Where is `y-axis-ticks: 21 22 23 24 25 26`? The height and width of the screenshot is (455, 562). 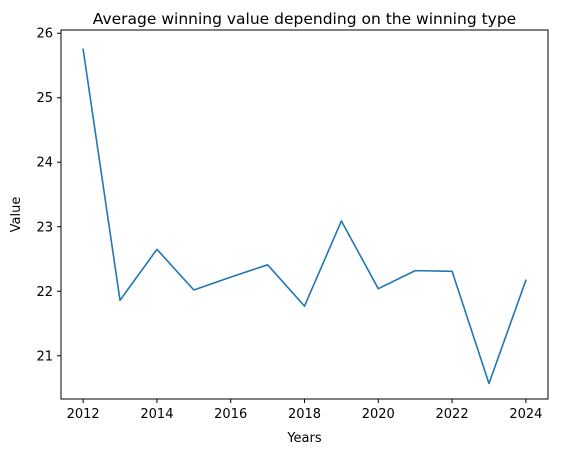 y-axis-ticks: 21 22 23 24 25 26 is located at coordinates (48, 195).